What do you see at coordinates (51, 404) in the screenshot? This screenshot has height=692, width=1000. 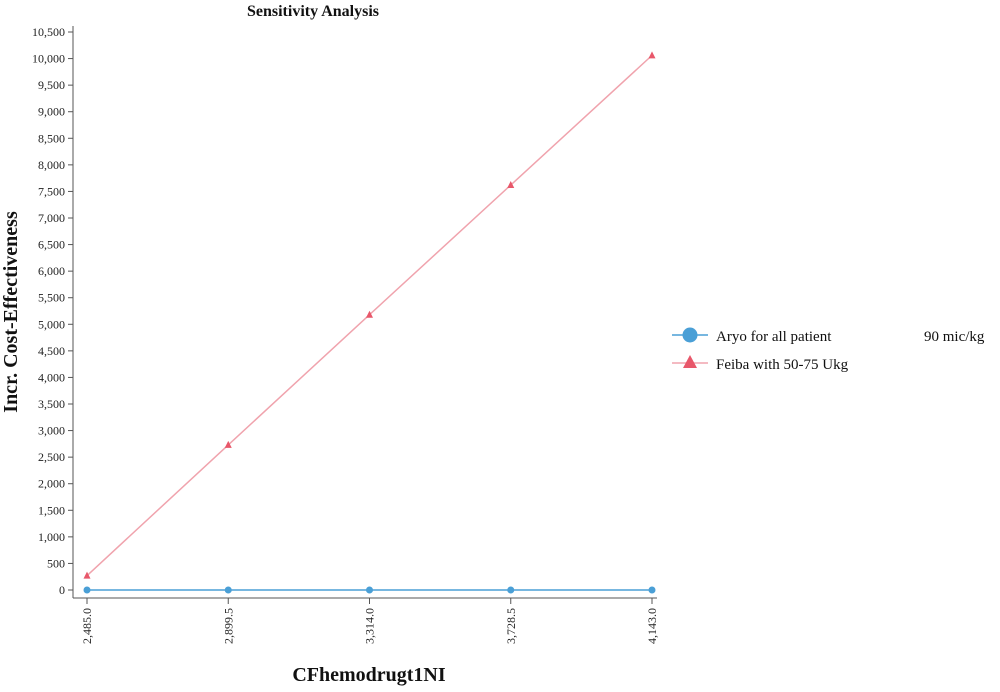 I see `y-tick-label: 3,500` at bounding box center [51, 404].